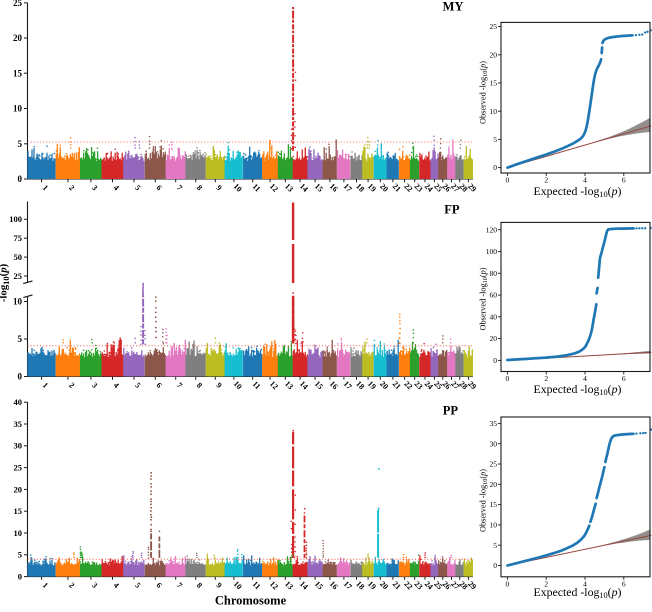 The image size is (652, 612). Describe the element at coordinates (18, 257) in the screenshot. I see `svg-text: 50` at that location.